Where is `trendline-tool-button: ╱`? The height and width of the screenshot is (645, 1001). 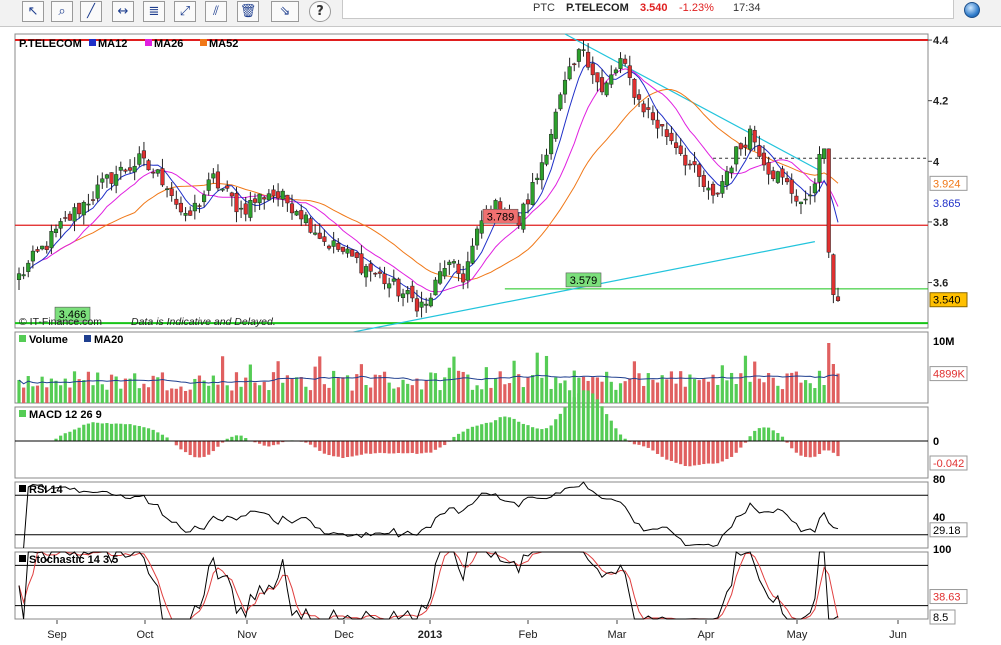
trendline-tool-button: ╱ is located at coordinates (91, 11).